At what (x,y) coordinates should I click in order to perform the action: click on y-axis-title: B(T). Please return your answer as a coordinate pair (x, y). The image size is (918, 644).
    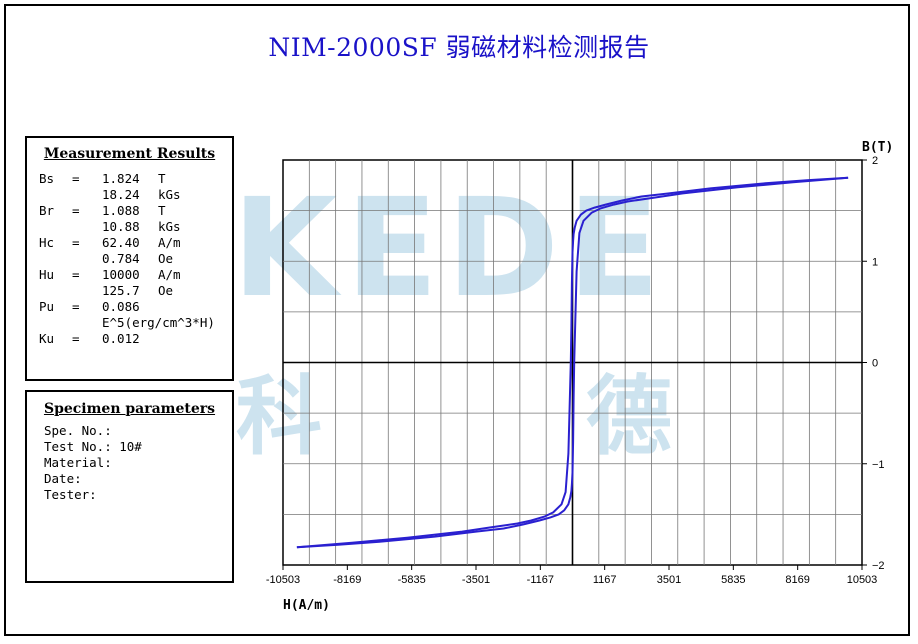
    Looking at the image, I should click on (877, 147).